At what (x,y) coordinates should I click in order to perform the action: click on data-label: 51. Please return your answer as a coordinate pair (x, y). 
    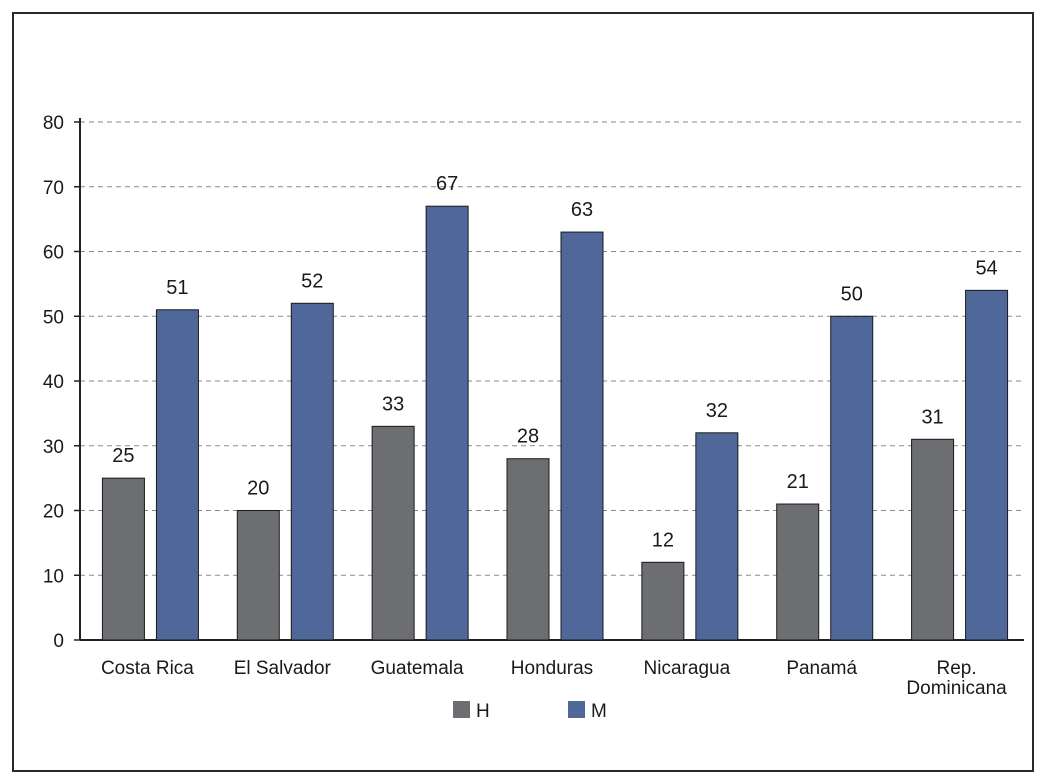
    Looking at the image, I should click on (177, 288).